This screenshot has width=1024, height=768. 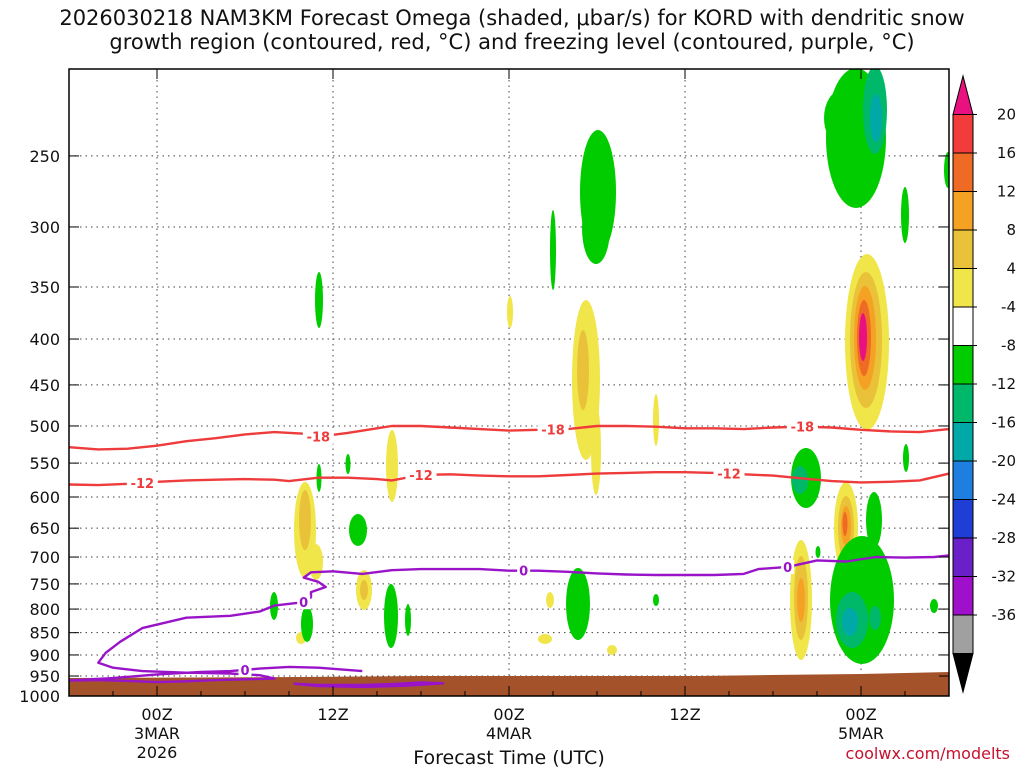 I want to click on omega-region-upper-5mar, so click(x=867, y=342).